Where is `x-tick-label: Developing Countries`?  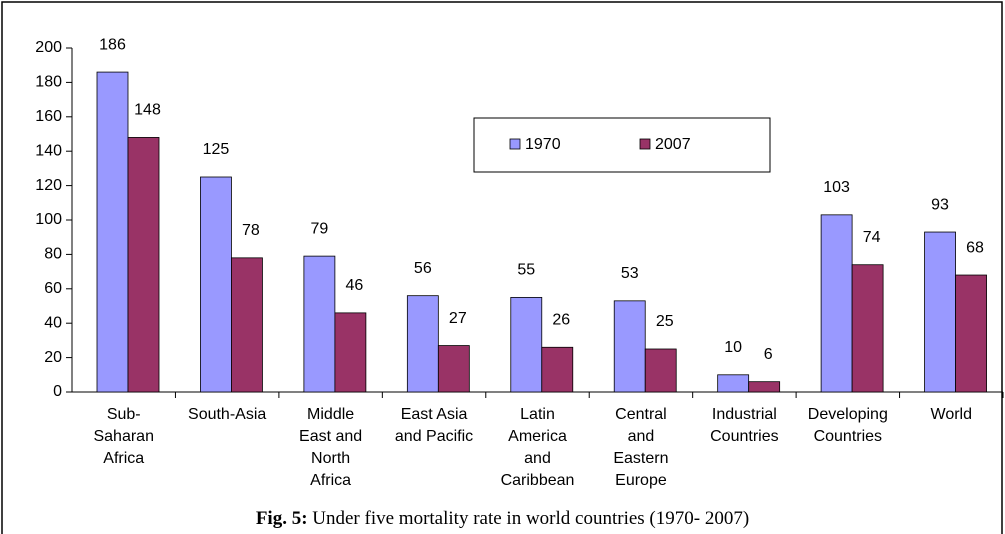
x-tick-label: Developing Countries is located at coordinates (847, 425).